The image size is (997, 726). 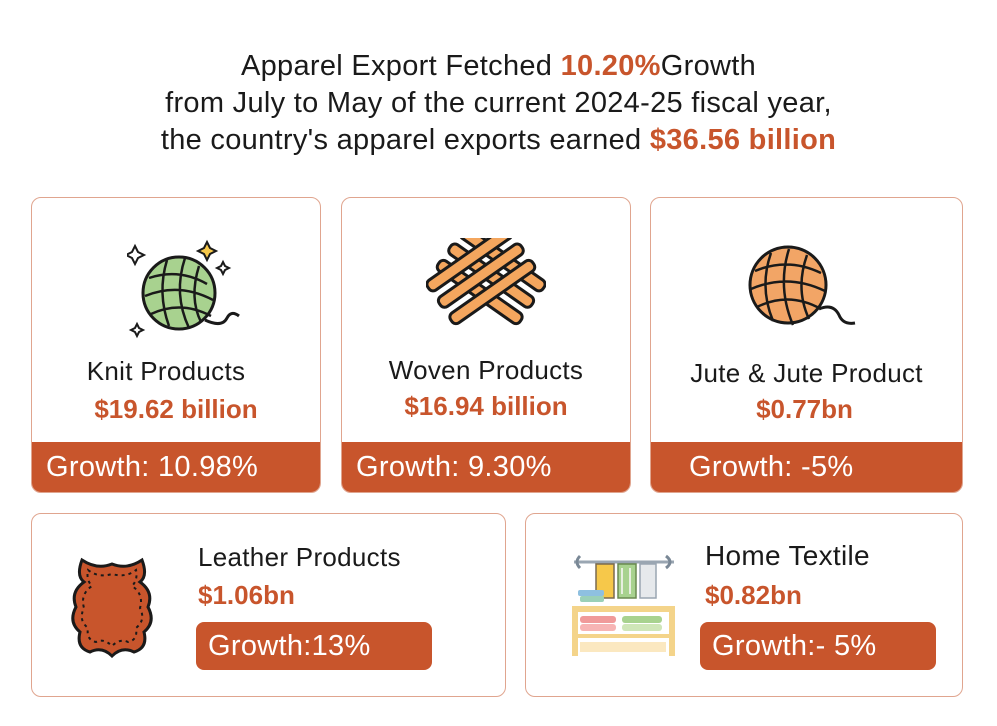 I want to click on woven-fabric-icon, so click(x=486, y=282).